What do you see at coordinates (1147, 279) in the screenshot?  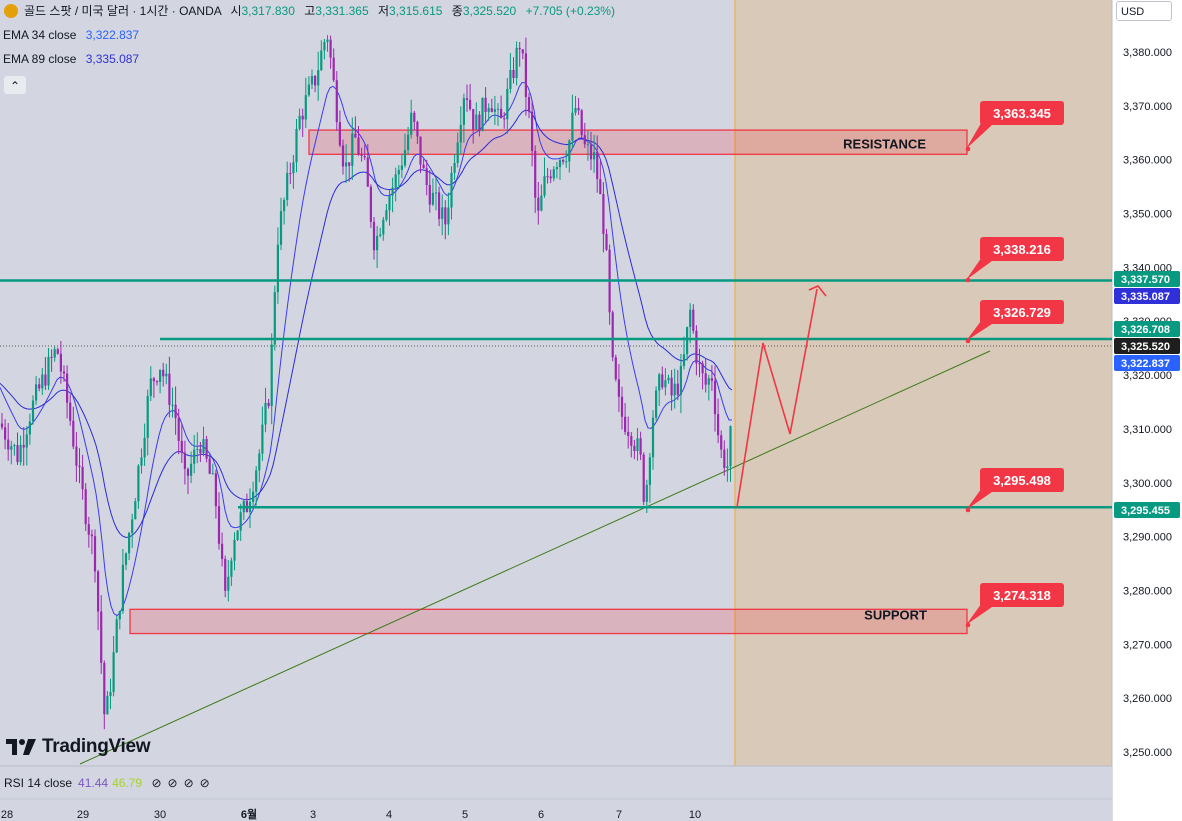 I see `price-tag: 3,337.570` at bounding box center [1147, 279].